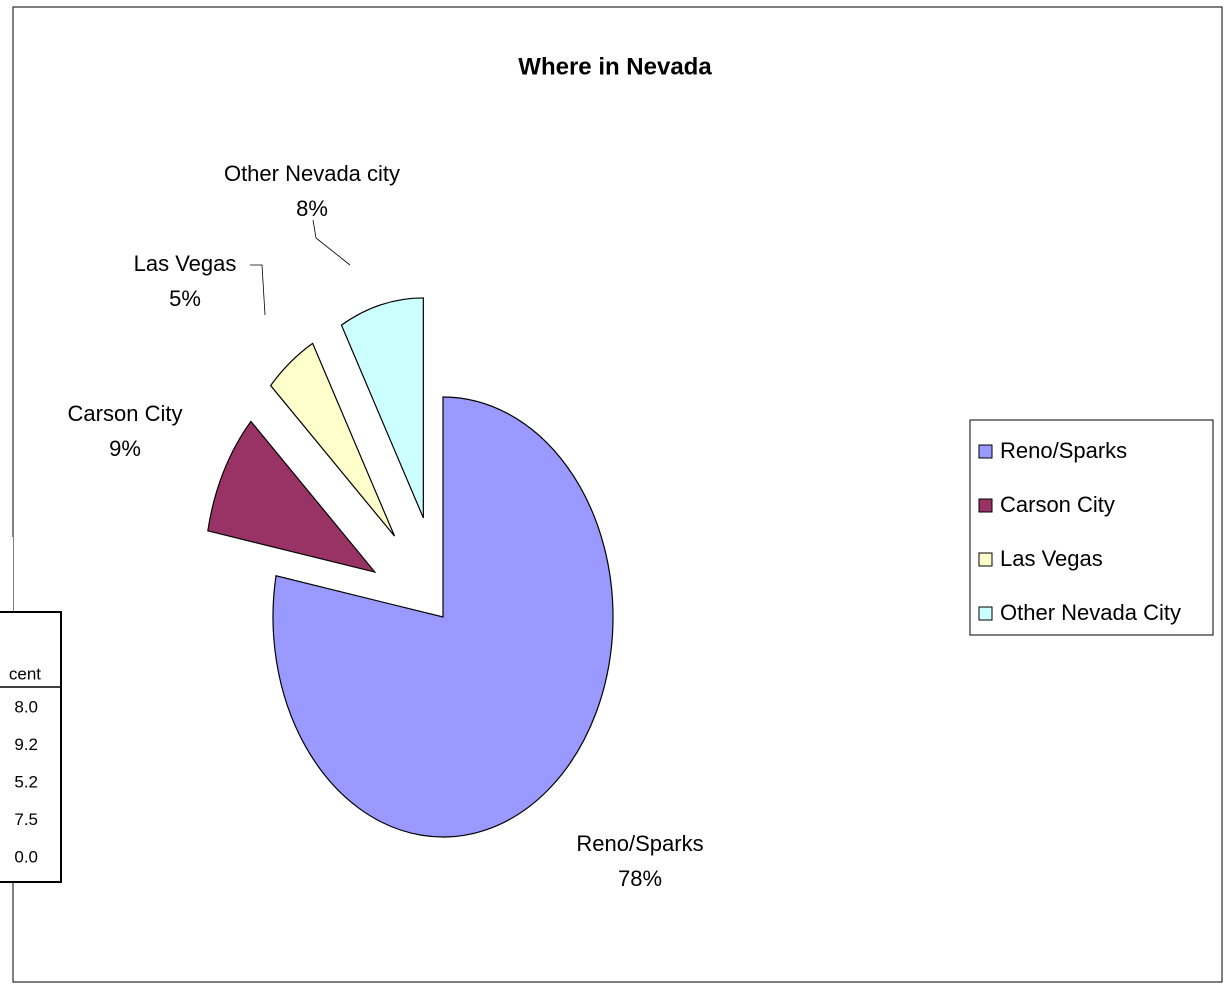 This screenshot has height=985, width=1230. Describe the element at coordinates (1090, 612) in the screenshot. I see `legend-label: Other Nevada City` at that location.